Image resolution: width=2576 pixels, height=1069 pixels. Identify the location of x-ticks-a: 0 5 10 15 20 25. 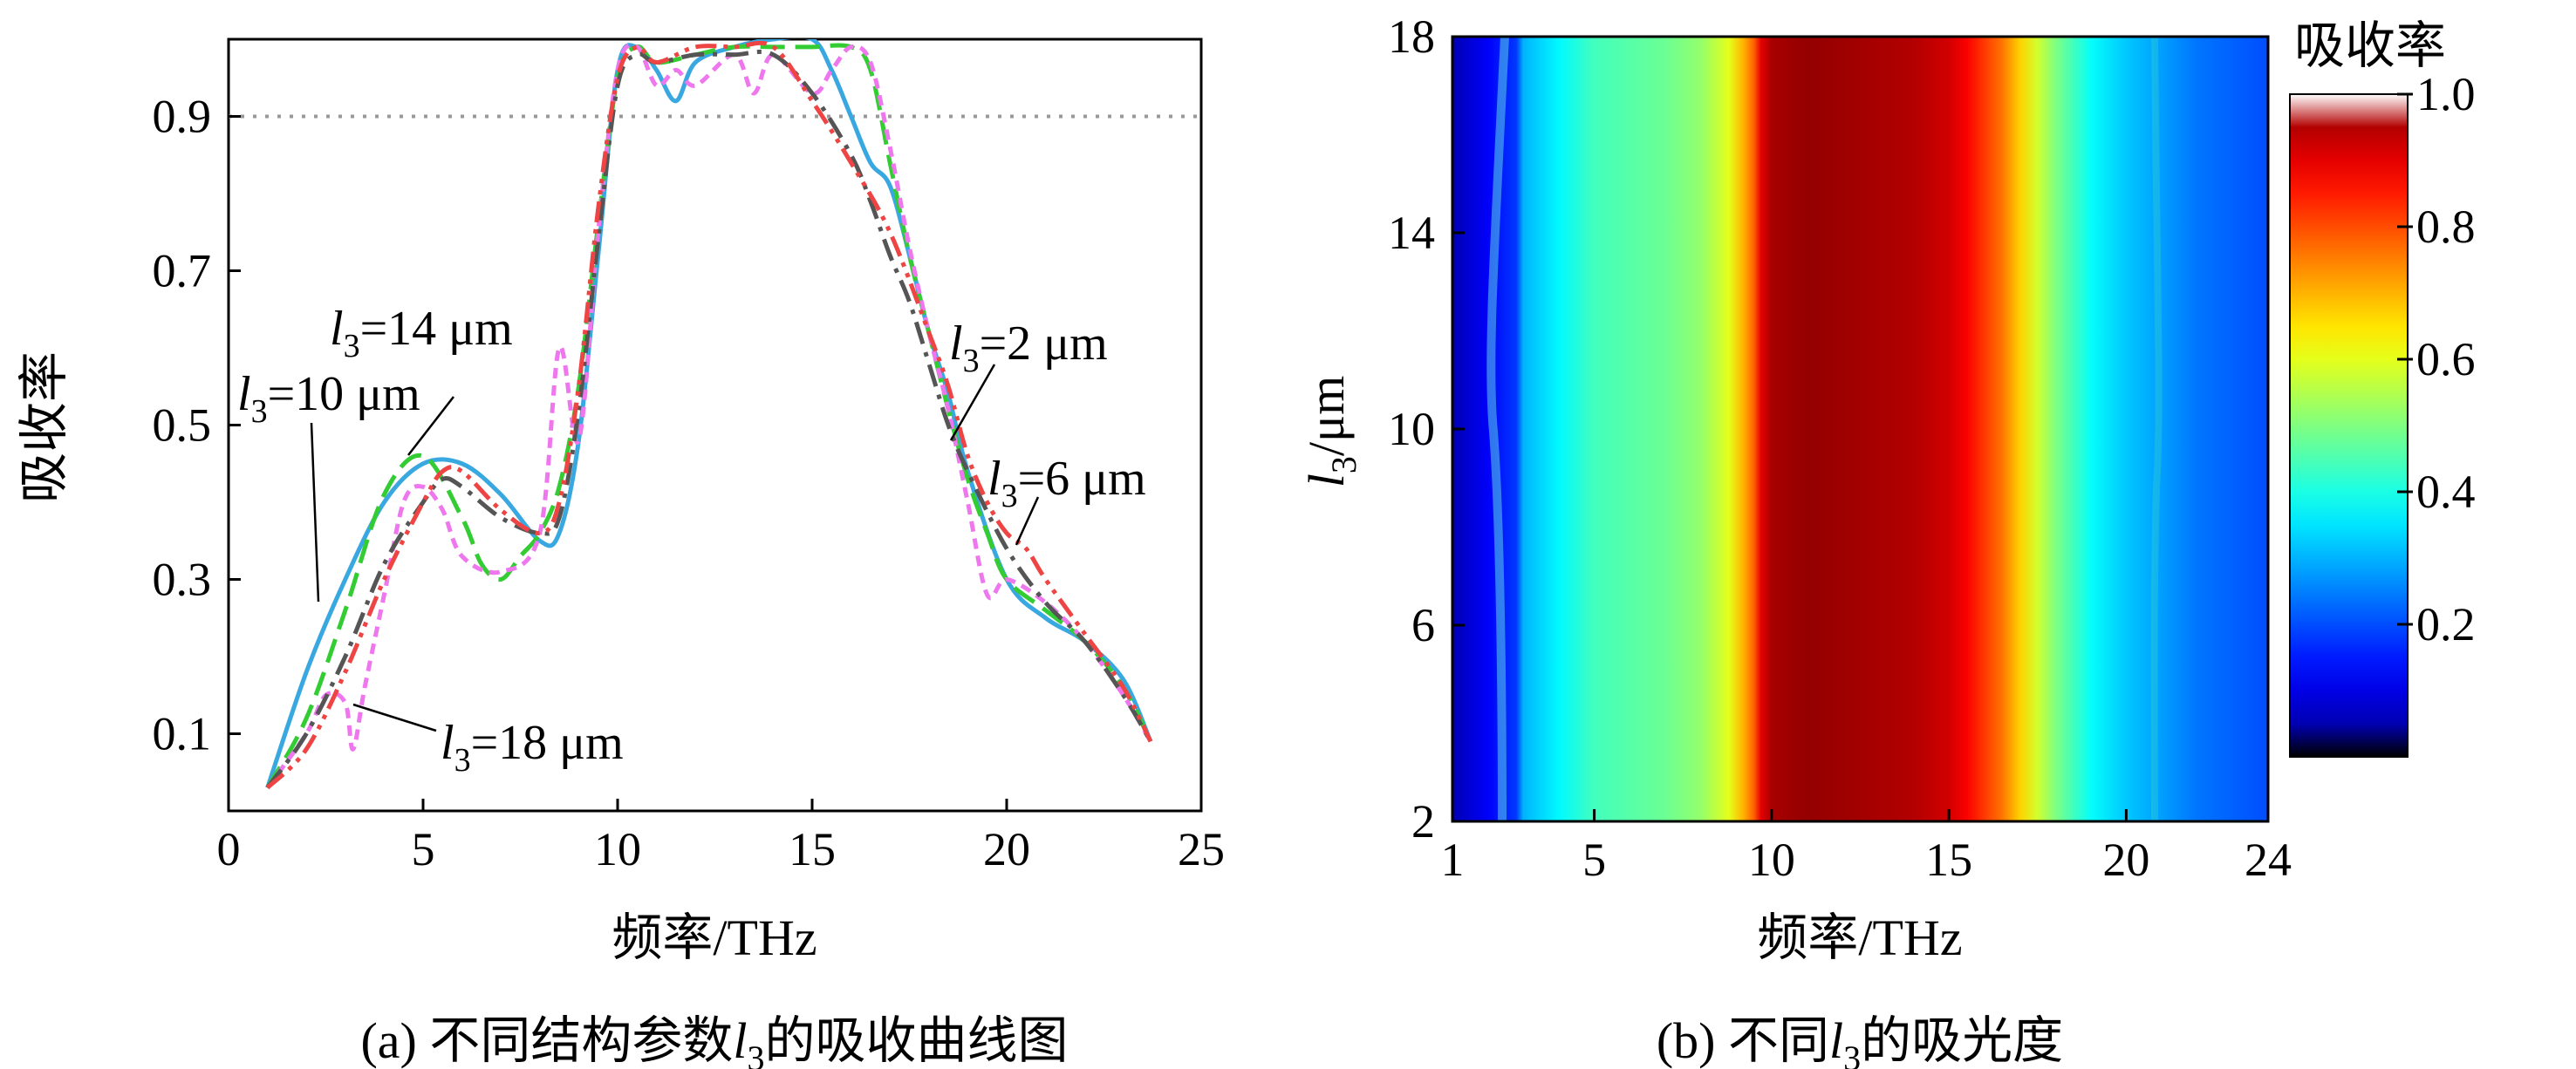
(721, 837).